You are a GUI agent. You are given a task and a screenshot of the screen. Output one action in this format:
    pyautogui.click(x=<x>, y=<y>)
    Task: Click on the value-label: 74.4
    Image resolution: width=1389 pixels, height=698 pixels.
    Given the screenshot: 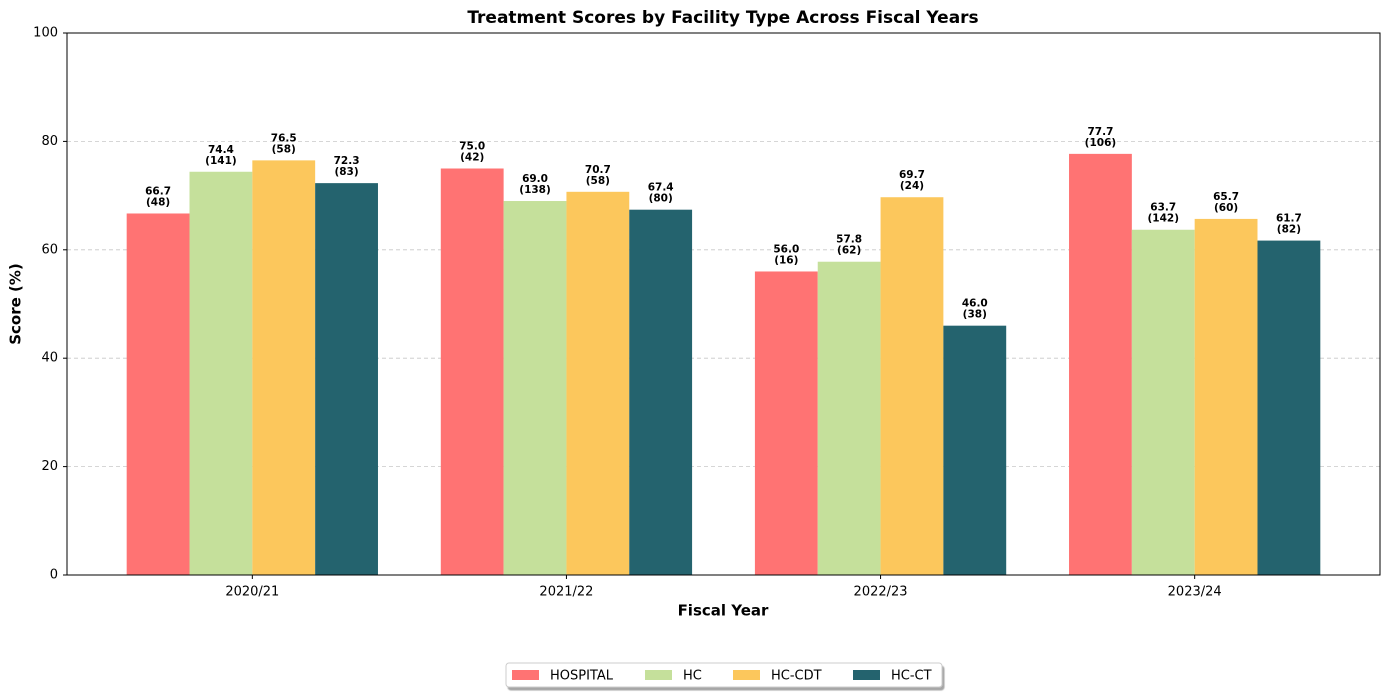 What is the action you would take?
    pyautogui.click(x=221, y=150)
    